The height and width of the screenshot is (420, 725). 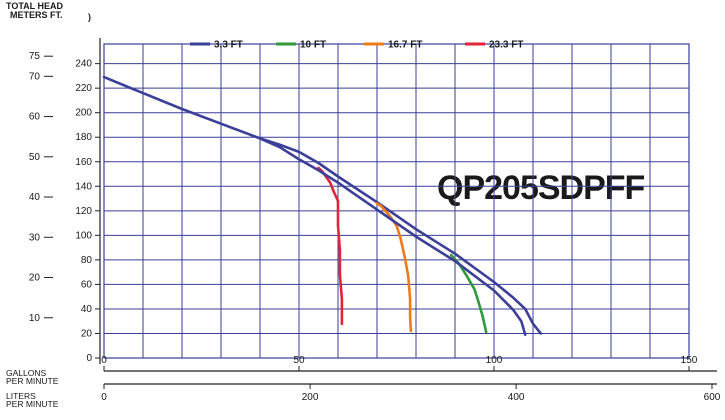 What do you see at coordinates (35, 237) in the screenshot?
I see `y-m-tick-label: 30` at bounding box center [35, 237].